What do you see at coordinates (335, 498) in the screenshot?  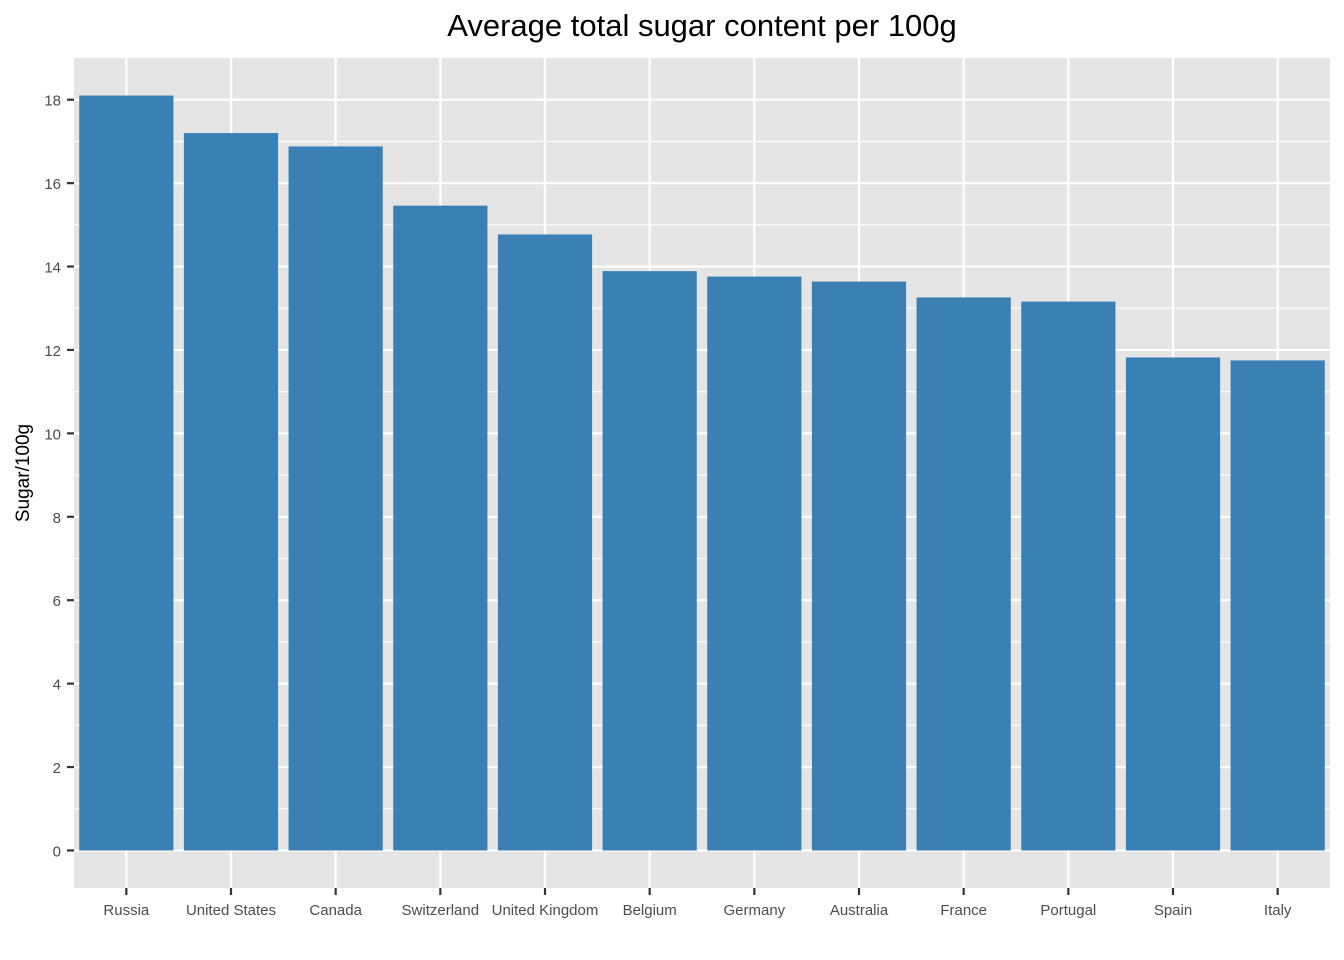 I see `bar-canada` at bounding box center [335, 498].